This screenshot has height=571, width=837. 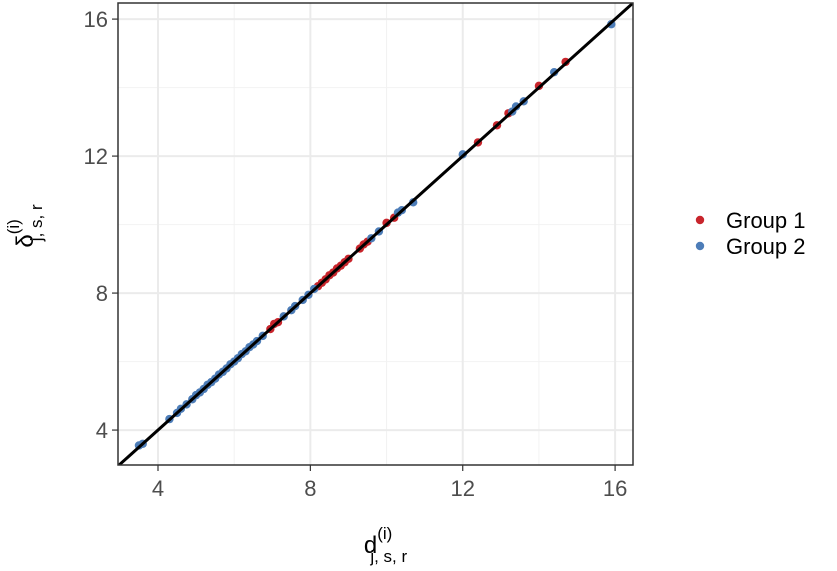 I want to click on x-tick-label: 8, so click(x=310, y=488).